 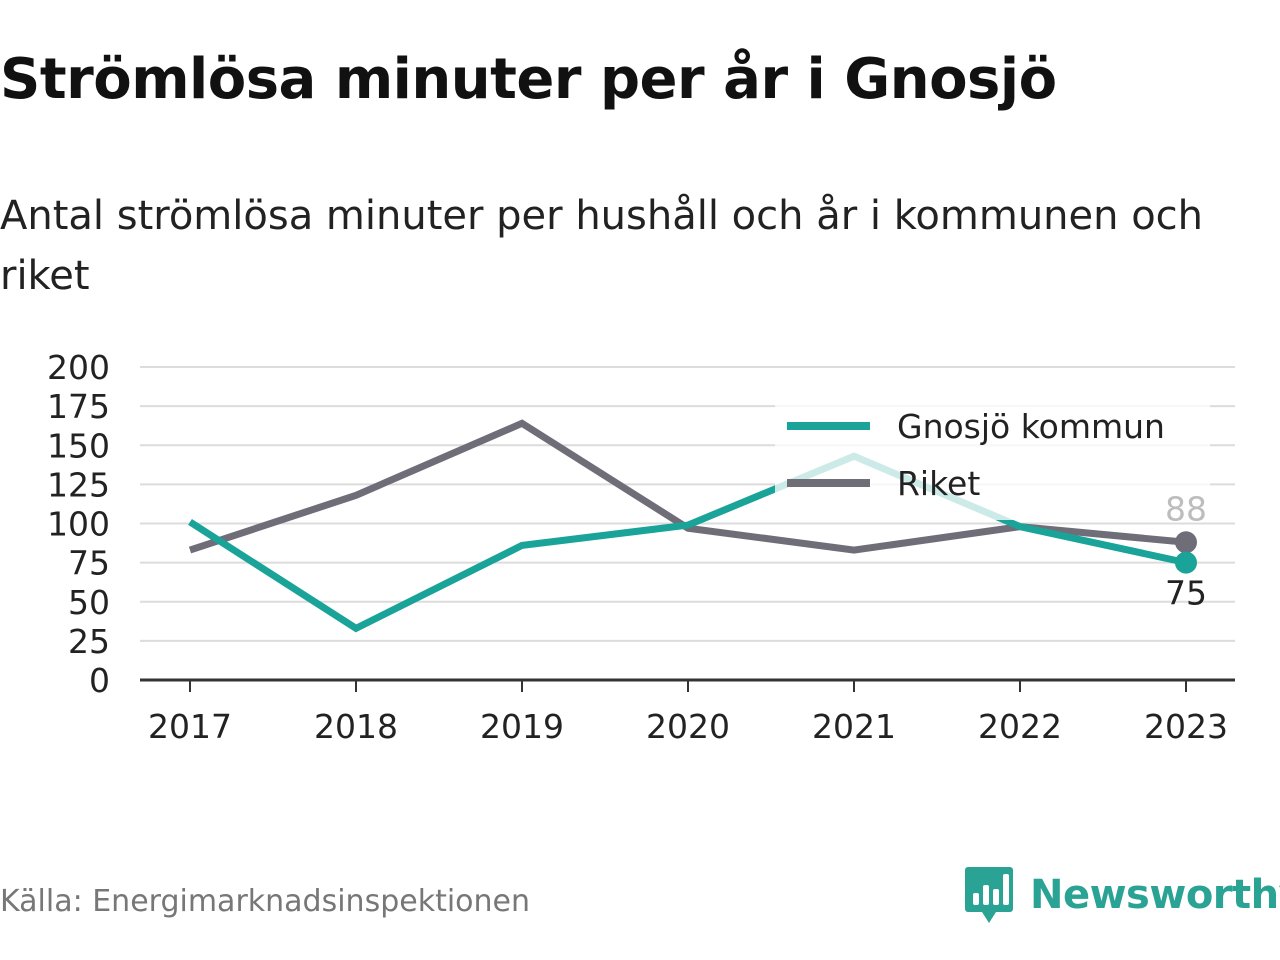 I want to click on chart-title: Strömlösa minuter per år i Gnosjö, so click(x=528, y=79).